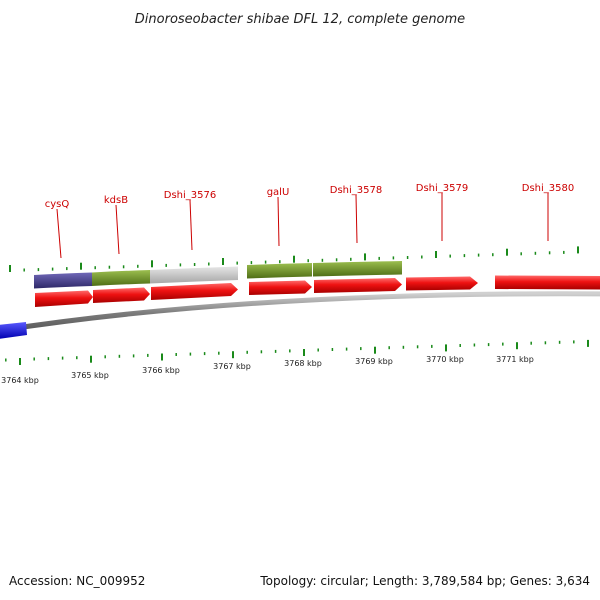 The width and height of the screenshot is (600, 600). What do you see at coordinates (161, 370) in the screenshot?
I see `scale-label-3766: 3766 kbp` at bounding box center [161, 370].